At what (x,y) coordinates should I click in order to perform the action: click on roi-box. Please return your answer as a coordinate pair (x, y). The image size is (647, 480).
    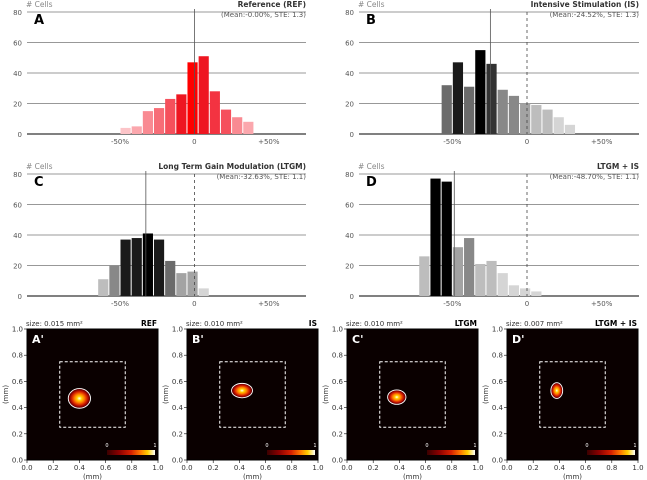
    Looking at the image, I should click on (412, 394).